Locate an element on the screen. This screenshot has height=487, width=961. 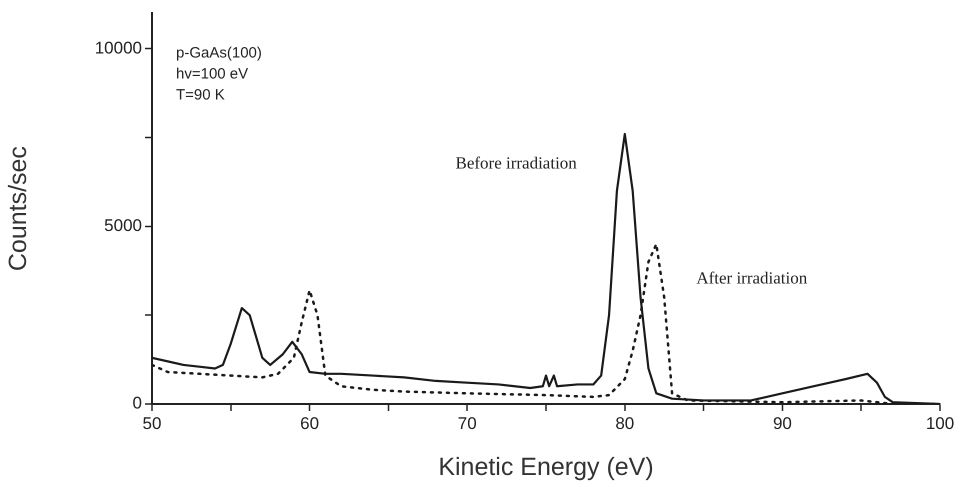
x-tick-label: 50 is located at coordinates (152, 423).